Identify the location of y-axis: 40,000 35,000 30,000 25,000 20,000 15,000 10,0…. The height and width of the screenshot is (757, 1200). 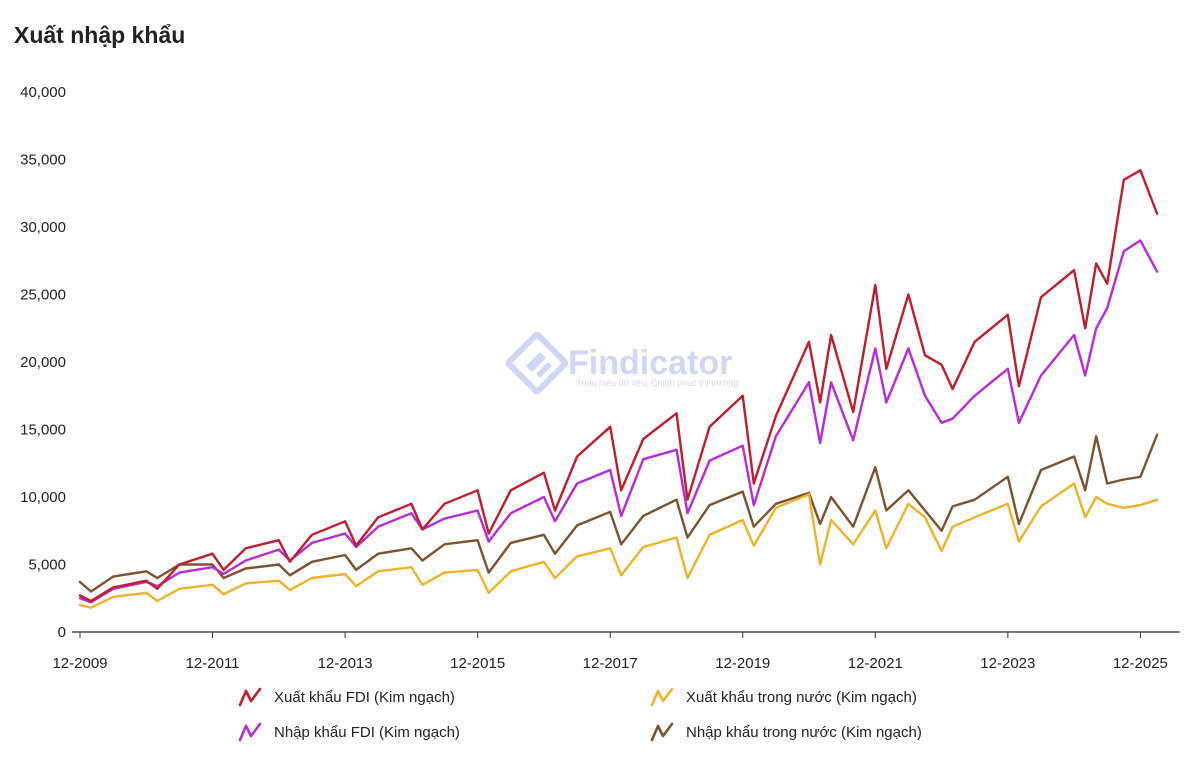
(43, 362).